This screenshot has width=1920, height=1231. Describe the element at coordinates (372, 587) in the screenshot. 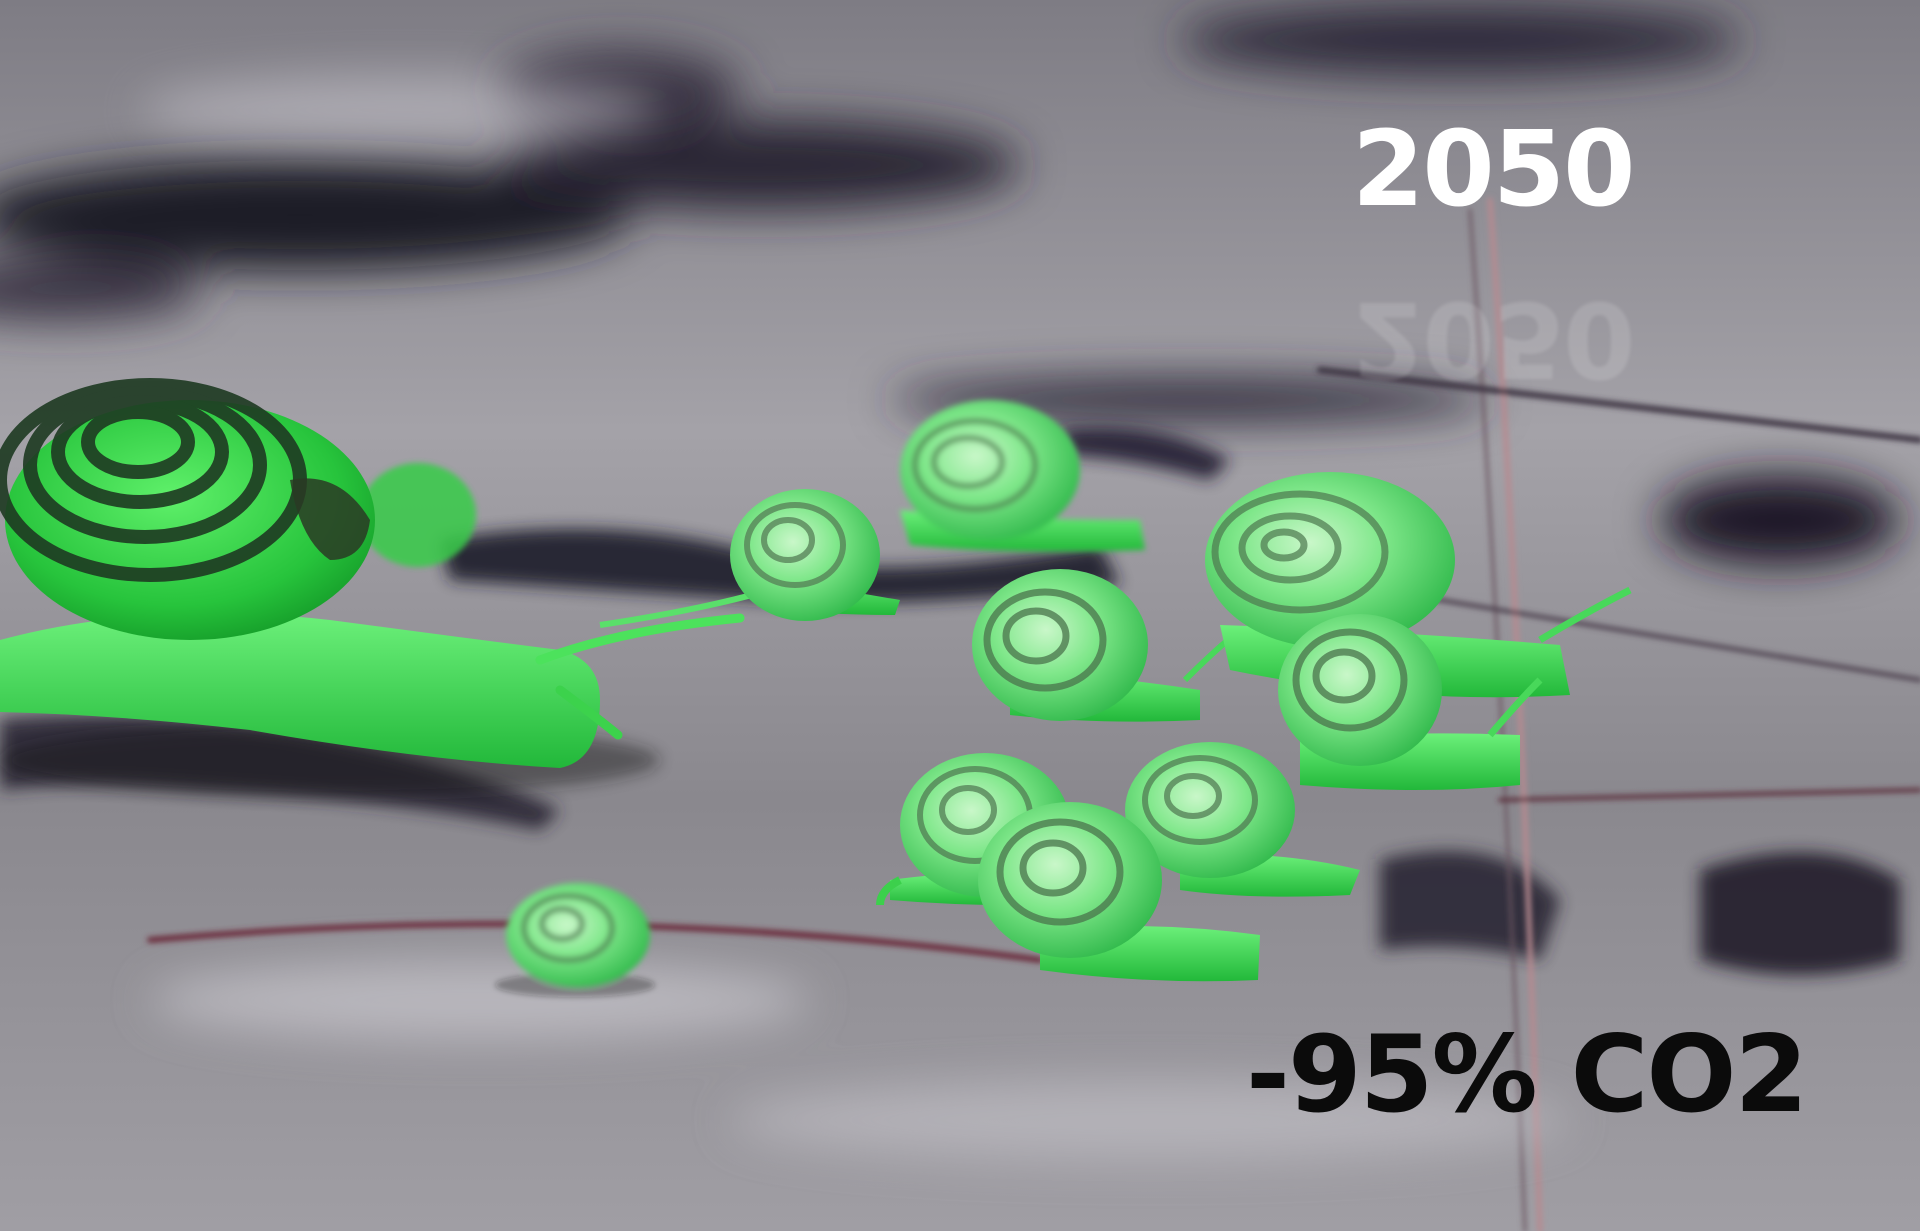

I see `large-snail` at that location.